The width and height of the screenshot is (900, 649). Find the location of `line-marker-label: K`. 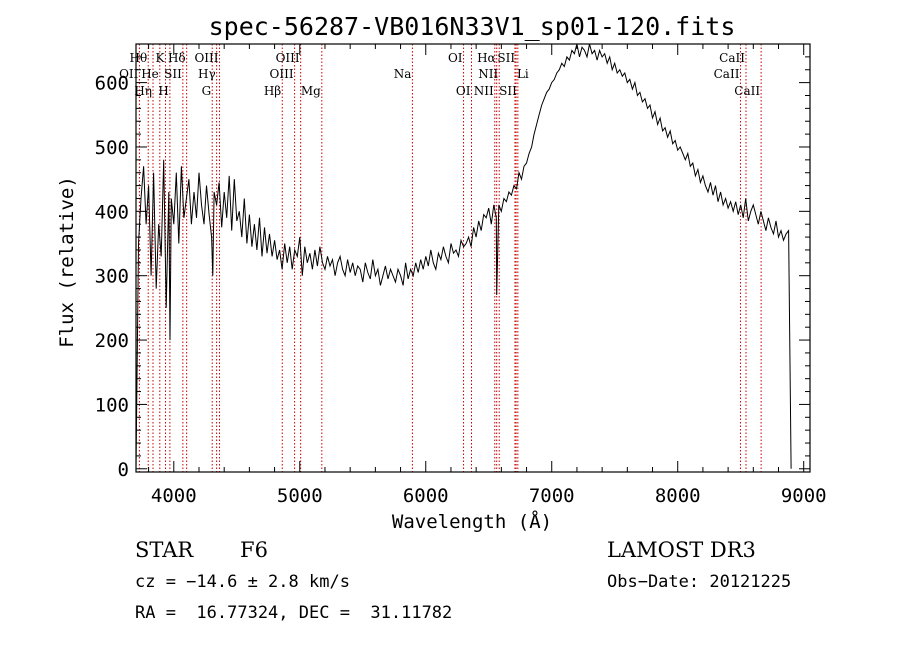

line-marker-label: K is located at coordinates (161, 58).